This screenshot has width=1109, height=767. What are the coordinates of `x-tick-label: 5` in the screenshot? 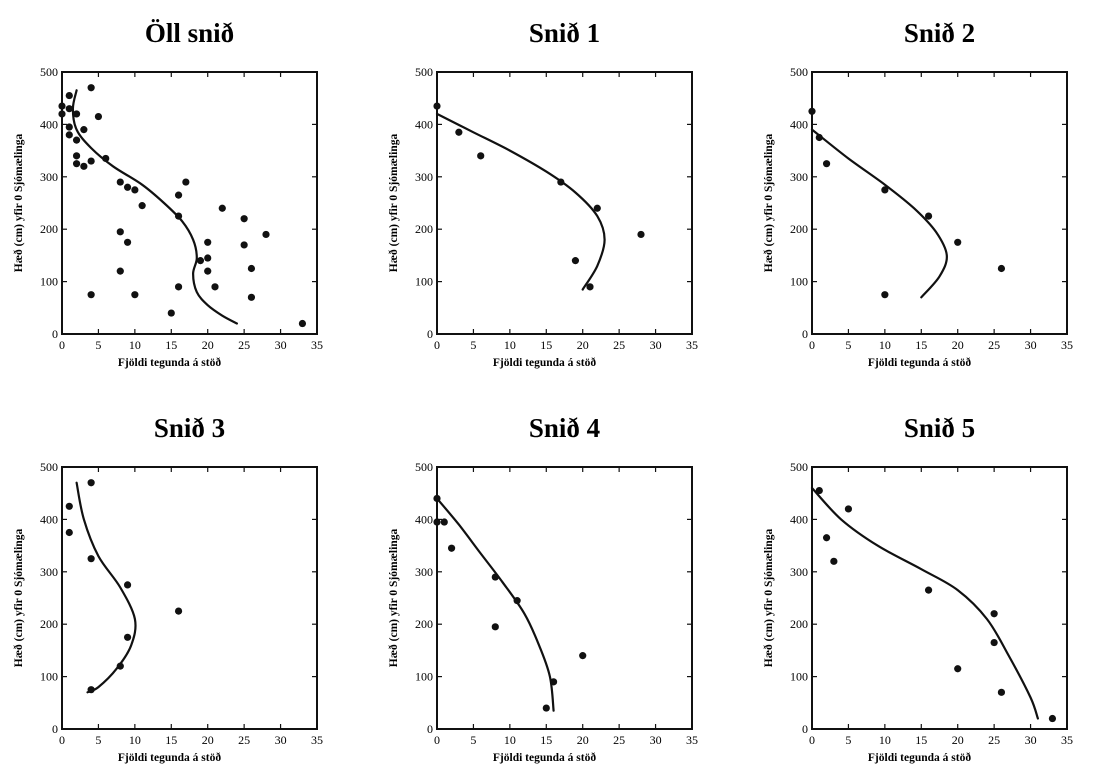 It's located at (848, 740).